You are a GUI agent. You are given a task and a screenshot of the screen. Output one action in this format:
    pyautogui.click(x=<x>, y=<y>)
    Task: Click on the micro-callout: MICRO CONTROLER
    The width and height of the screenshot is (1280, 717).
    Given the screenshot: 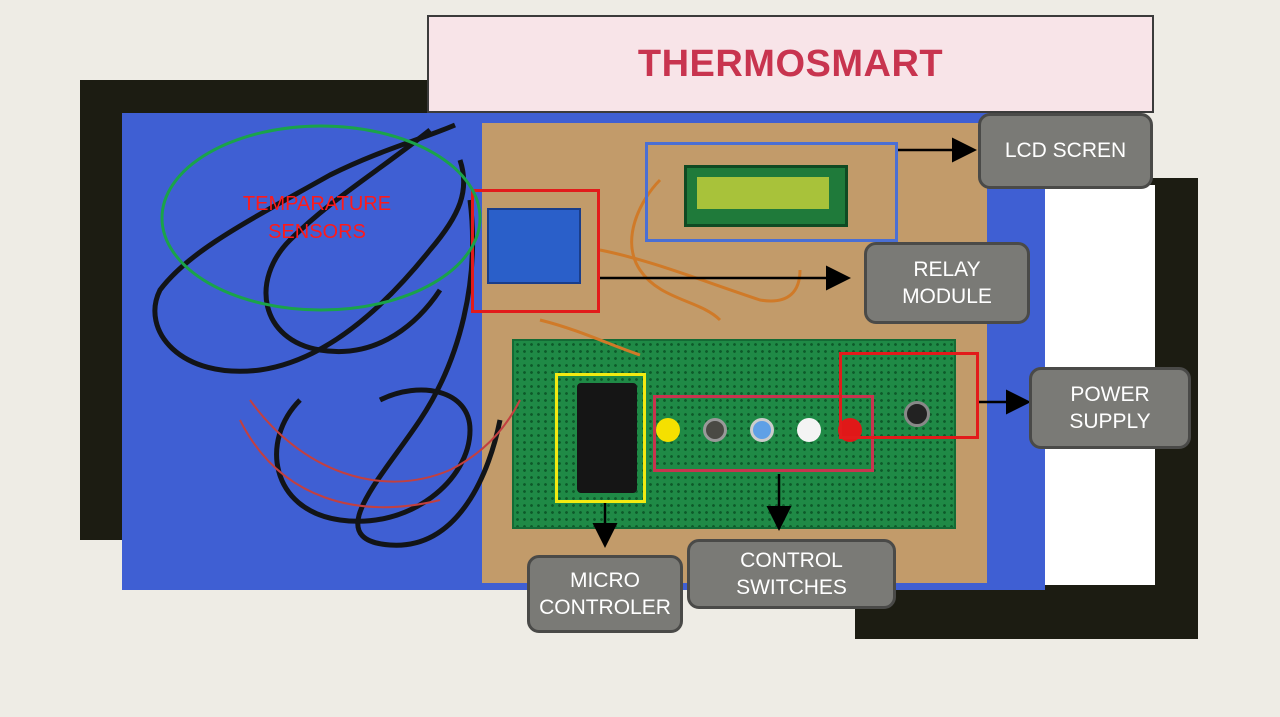 What is the action you would take?
    pyautogui.click(x=605, y=594)
    